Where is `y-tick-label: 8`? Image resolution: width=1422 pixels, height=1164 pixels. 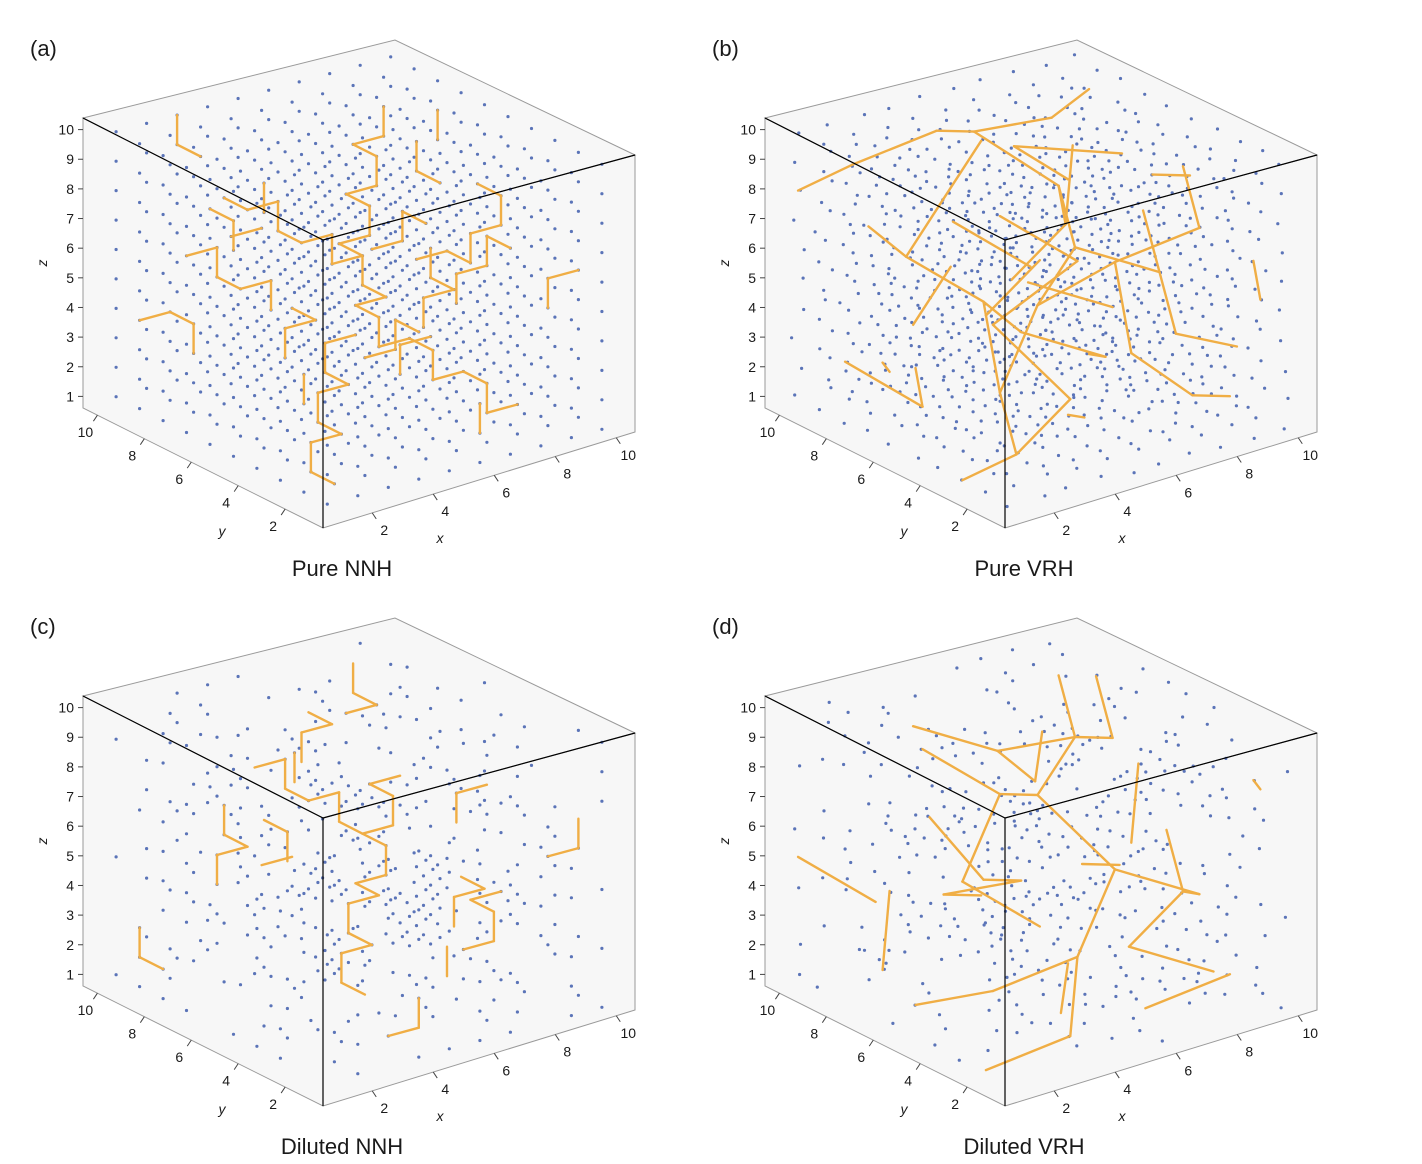 y-tick-label: 8 is located at coordinates (132, 456).